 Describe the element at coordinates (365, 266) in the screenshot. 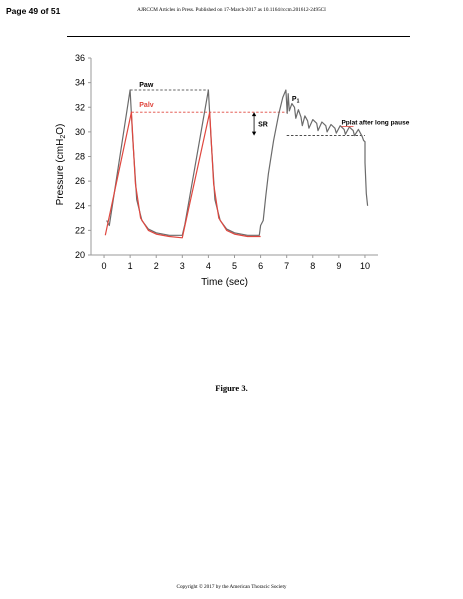

I see `x-tick-label: 10` at that location.